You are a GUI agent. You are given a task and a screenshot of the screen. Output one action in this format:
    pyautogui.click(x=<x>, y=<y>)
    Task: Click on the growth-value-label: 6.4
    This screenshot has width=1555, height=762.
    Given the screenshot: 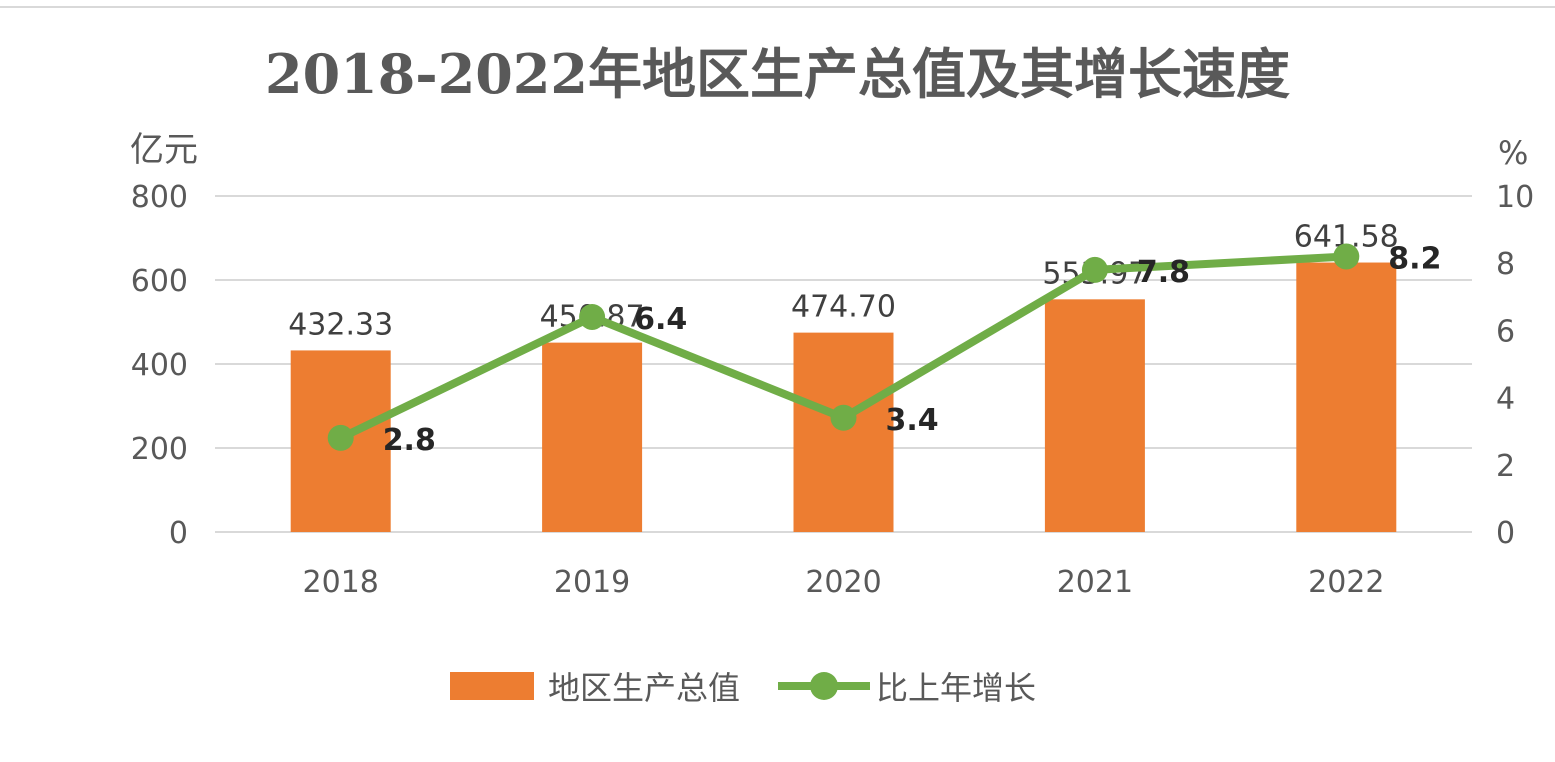 What is the action you would take?
    pyautogui.click(x=660, y=319)
    